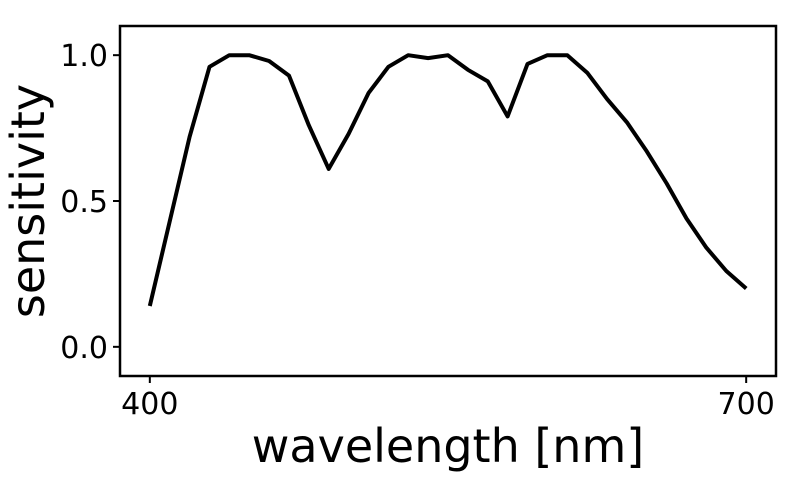 This screenshot has height=500, width=800. Describe the element at coordinates (448, 446) in the screenshot. I see `x-axis-title: wavelength [nm]` at that location.